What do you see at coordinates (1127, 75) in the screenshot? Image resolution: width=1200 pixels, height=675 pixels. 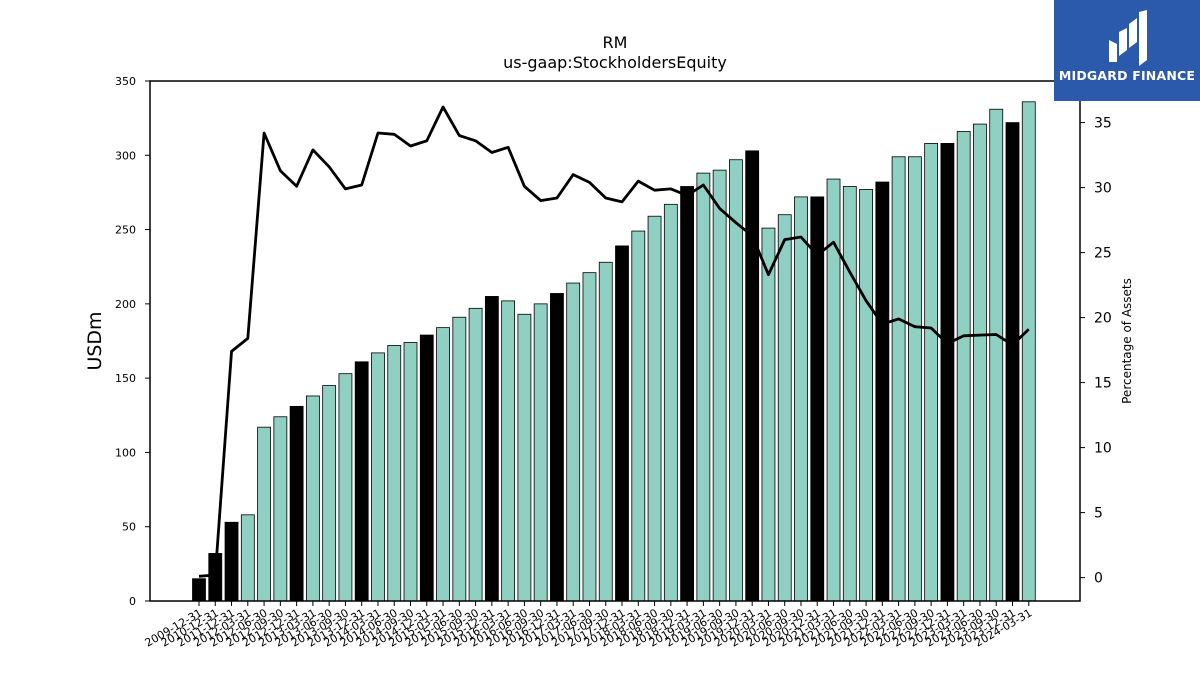 I see `brand-name: MIDGARD FINANCE` at bounding box center [1127, 75].